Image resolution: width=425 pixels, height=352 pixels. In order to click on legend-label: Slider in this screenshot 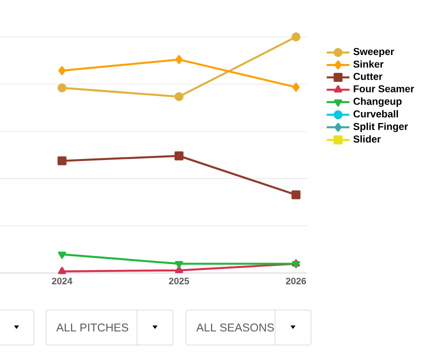, I will do `click(367, 139)`.